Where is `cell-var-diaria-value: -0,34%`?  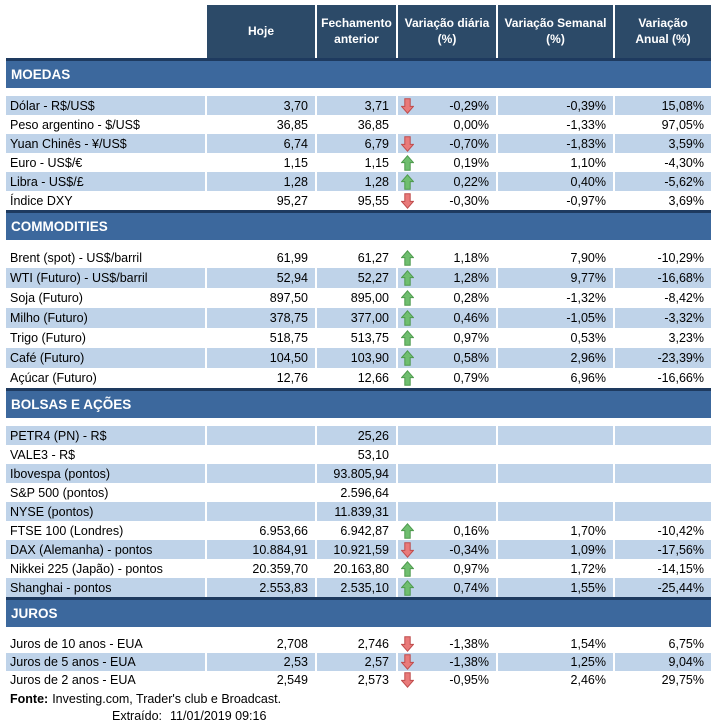
cell-var-diaria-value: -0,34% is located at coordinates (469, 549).